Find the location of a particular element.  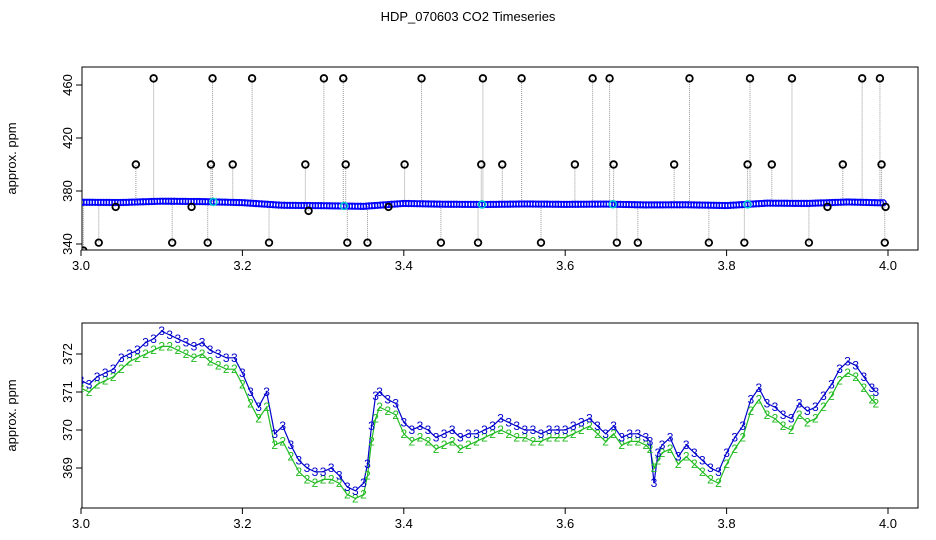

y-tick-label: 340 is located at coordinates (67, 244).